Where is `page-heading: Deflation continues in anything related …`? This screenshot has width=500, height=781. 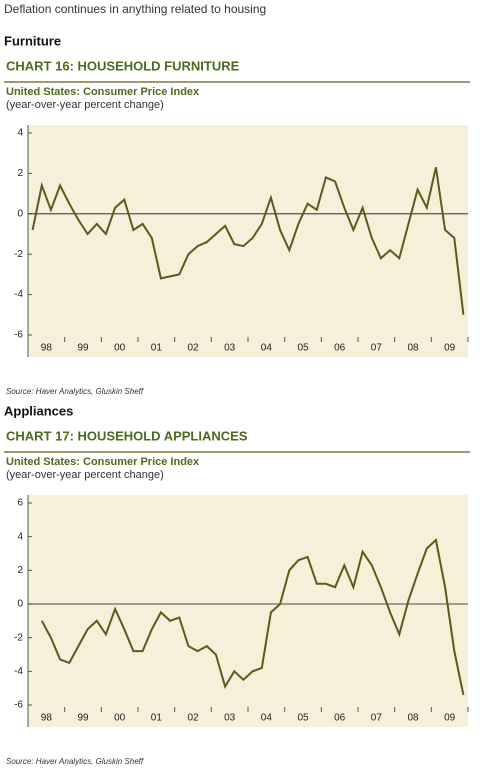
page-heading: Deflation continues in anything related … is located at coordinates (135, 9).